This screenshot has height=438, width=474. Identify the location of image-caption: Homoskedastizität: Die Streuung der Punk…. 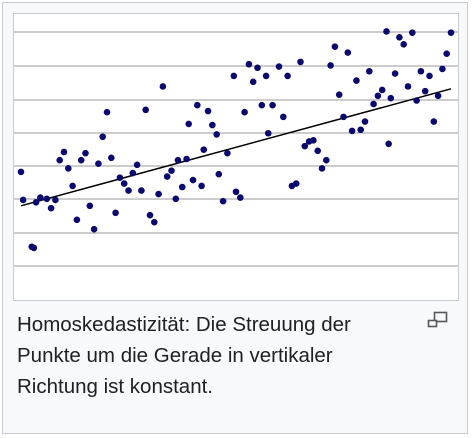
(184, 355).